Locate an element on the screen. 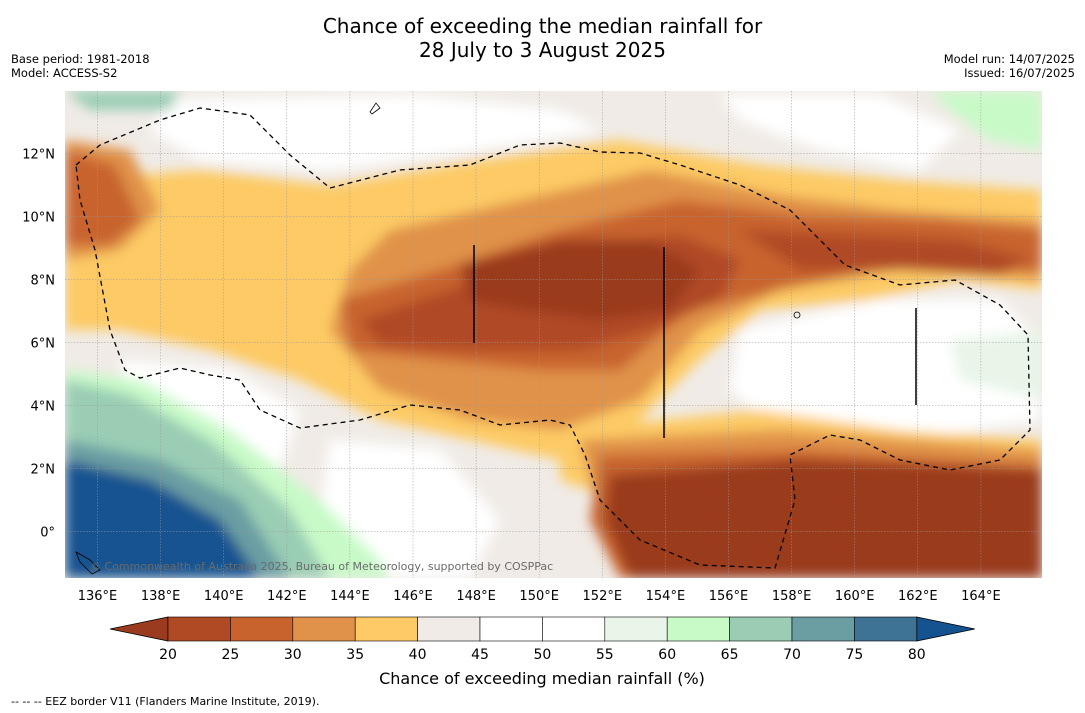 This screenshot has width=1085, height=713. meta-left: Base period: 1981-2018 Model: ACCESS-S2 is located at coordinates (80, 66).